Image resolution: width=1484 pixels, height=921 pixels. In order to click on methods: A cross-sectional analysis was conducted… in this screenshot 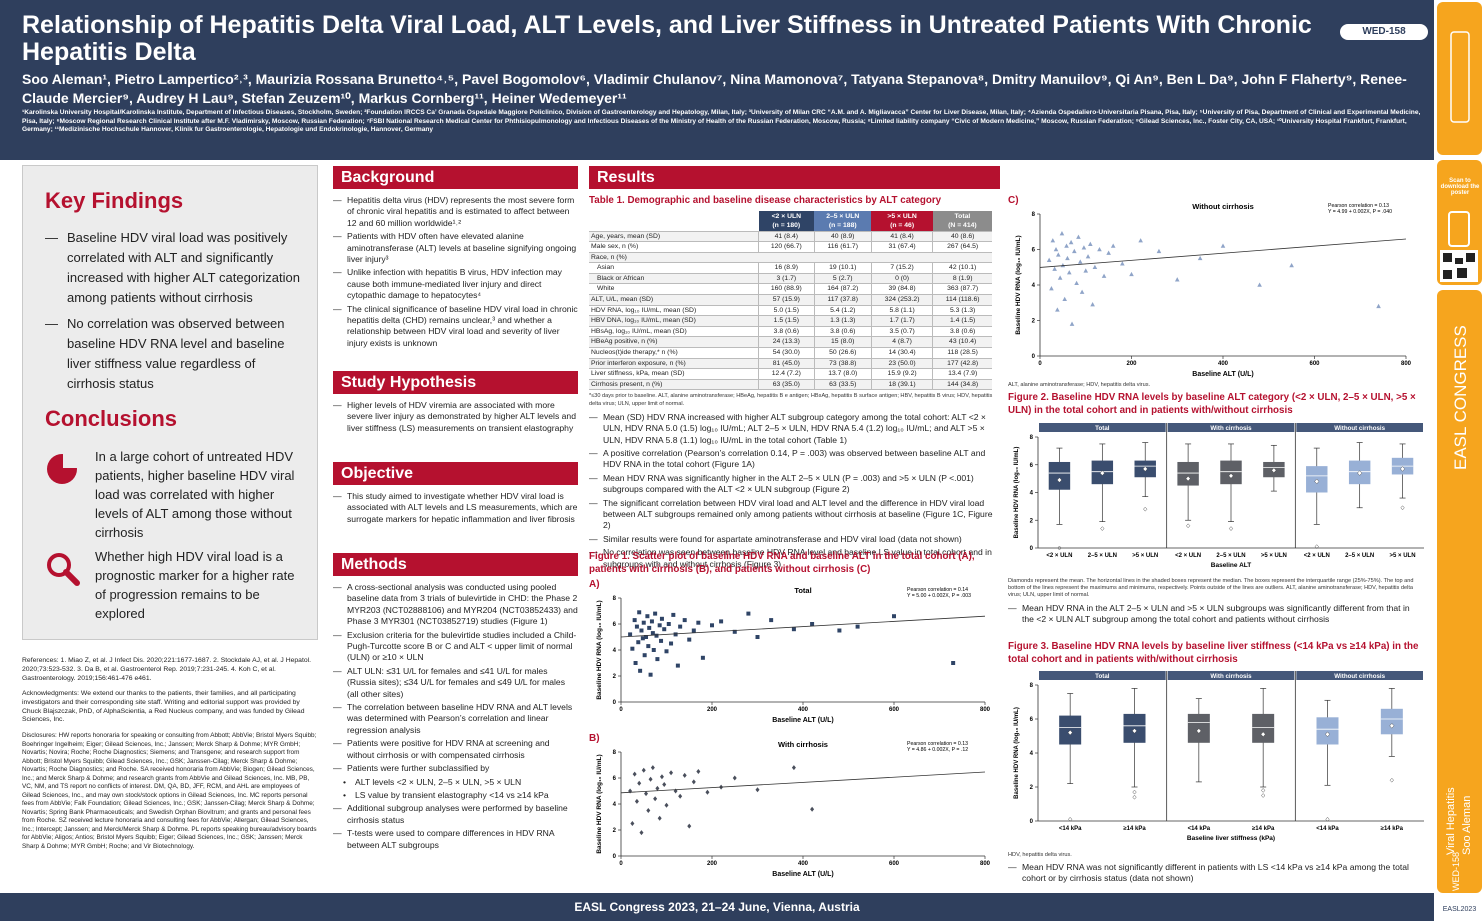, I will do `click(455, 716)`.